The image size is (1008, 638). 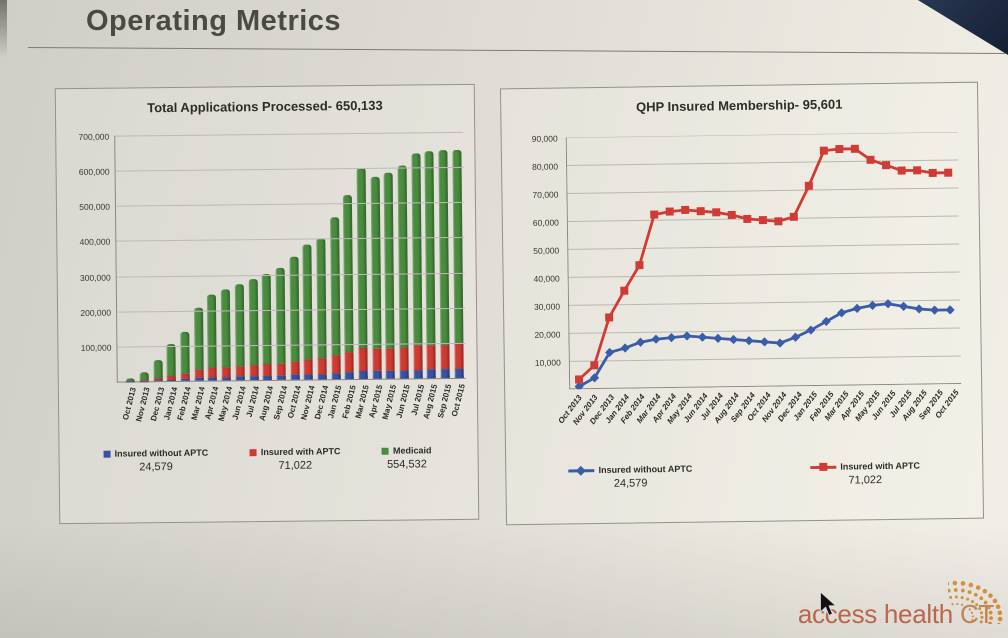 I want to click on y-axis-tick-label: 30,000, so click(x=547, y=306).